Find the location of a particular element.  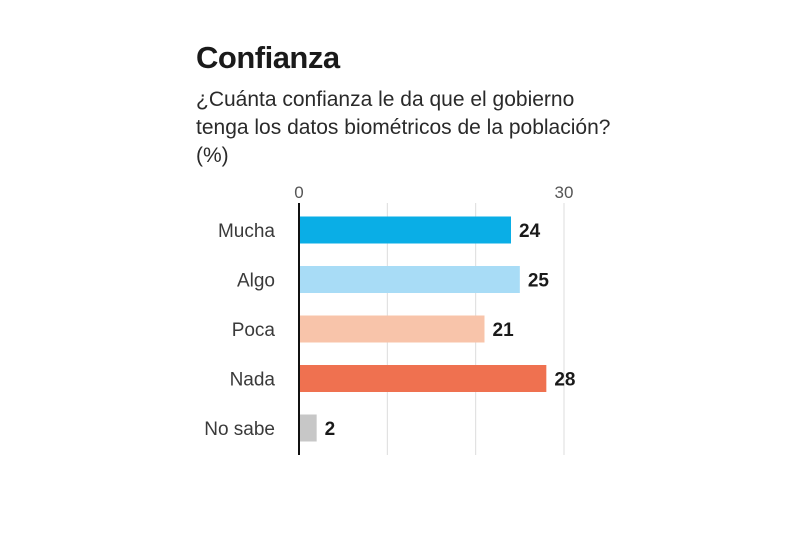

chart-title: Confianza is located at coordinates (268, 57).